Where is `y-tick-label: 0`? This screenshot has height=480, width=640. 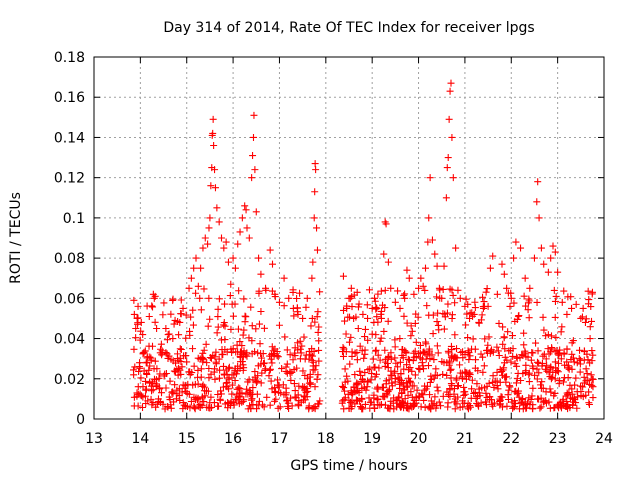
y-tick-label: 0 is located at coordinates (80, 420).